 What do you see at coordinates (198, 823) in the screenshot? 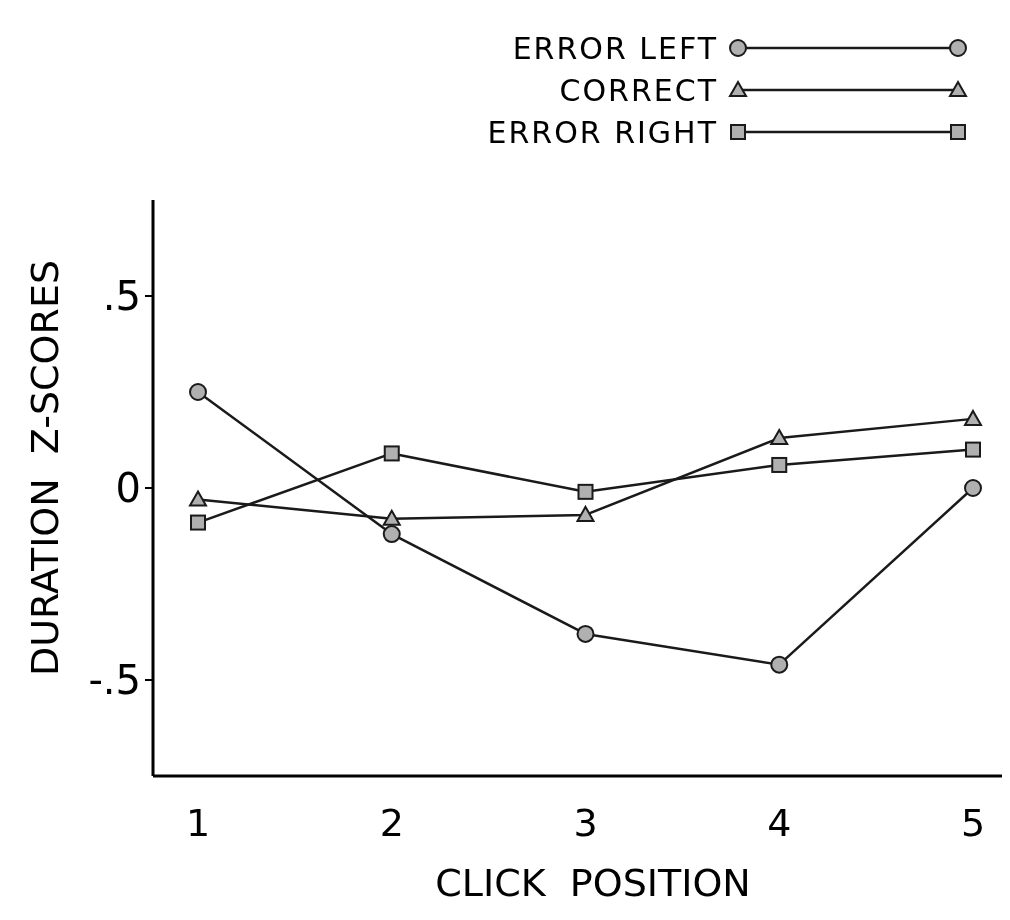
I see `x-tick-label: 1` at bounding box center [198, 823].